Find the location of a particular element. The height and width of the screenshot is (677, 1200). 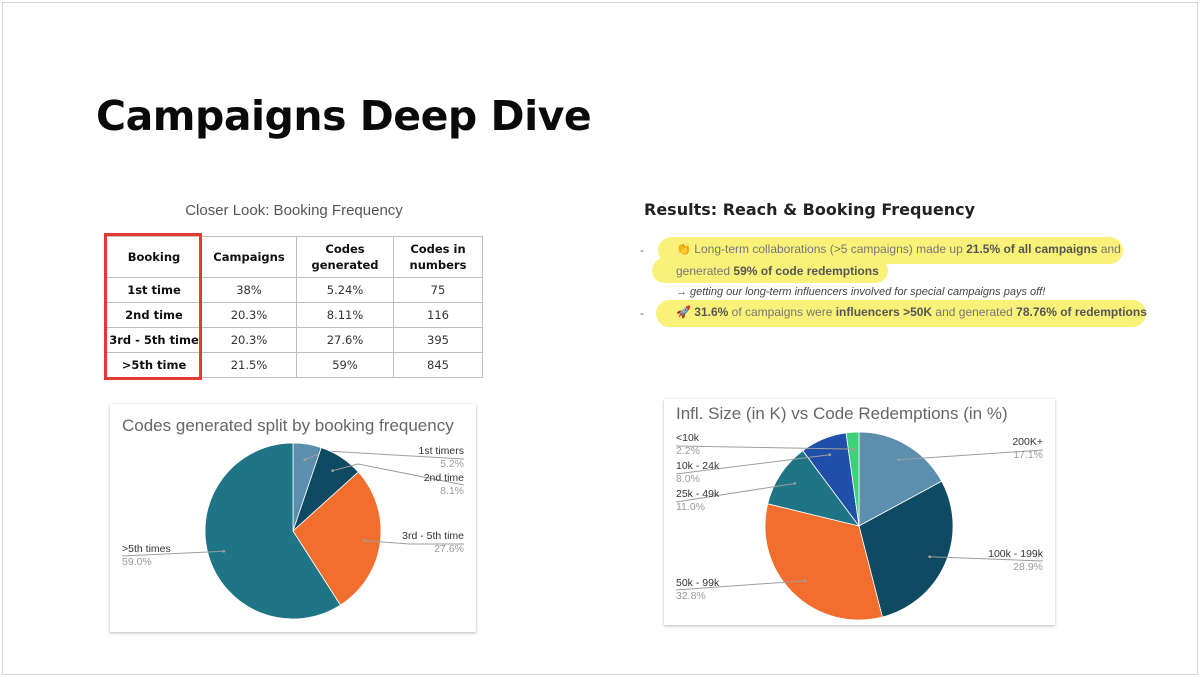

slice-value-5th-times: 59.0% is located at coordinates (137, 562).